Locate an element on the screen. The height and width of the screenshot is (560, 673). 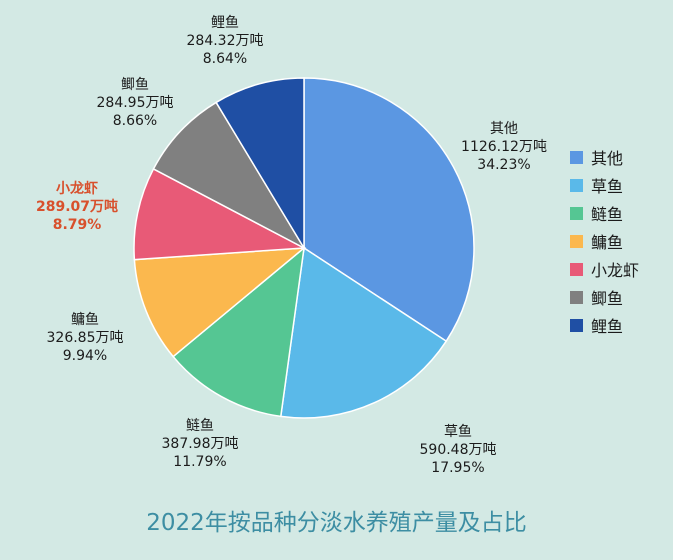
slice-label-lianyu: 鲢鱼 387.98万吨 11.79% is located at coordinates (200, 444).